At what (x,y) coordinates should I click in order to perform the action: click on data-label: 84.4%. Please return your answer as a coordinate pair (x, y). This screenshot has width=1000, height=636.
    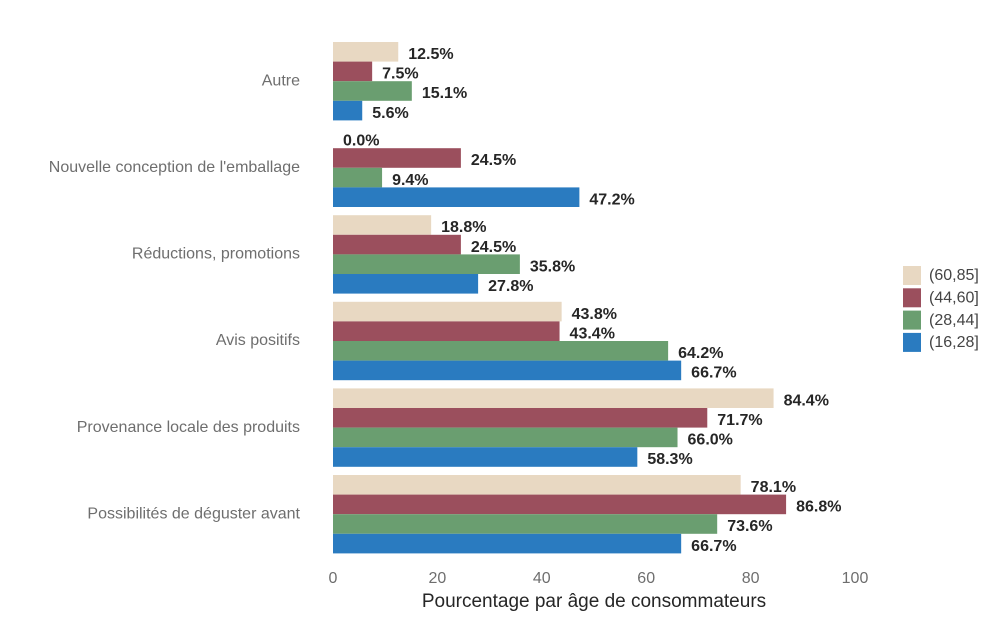
    Looking at the image, I should click on (806, 400).